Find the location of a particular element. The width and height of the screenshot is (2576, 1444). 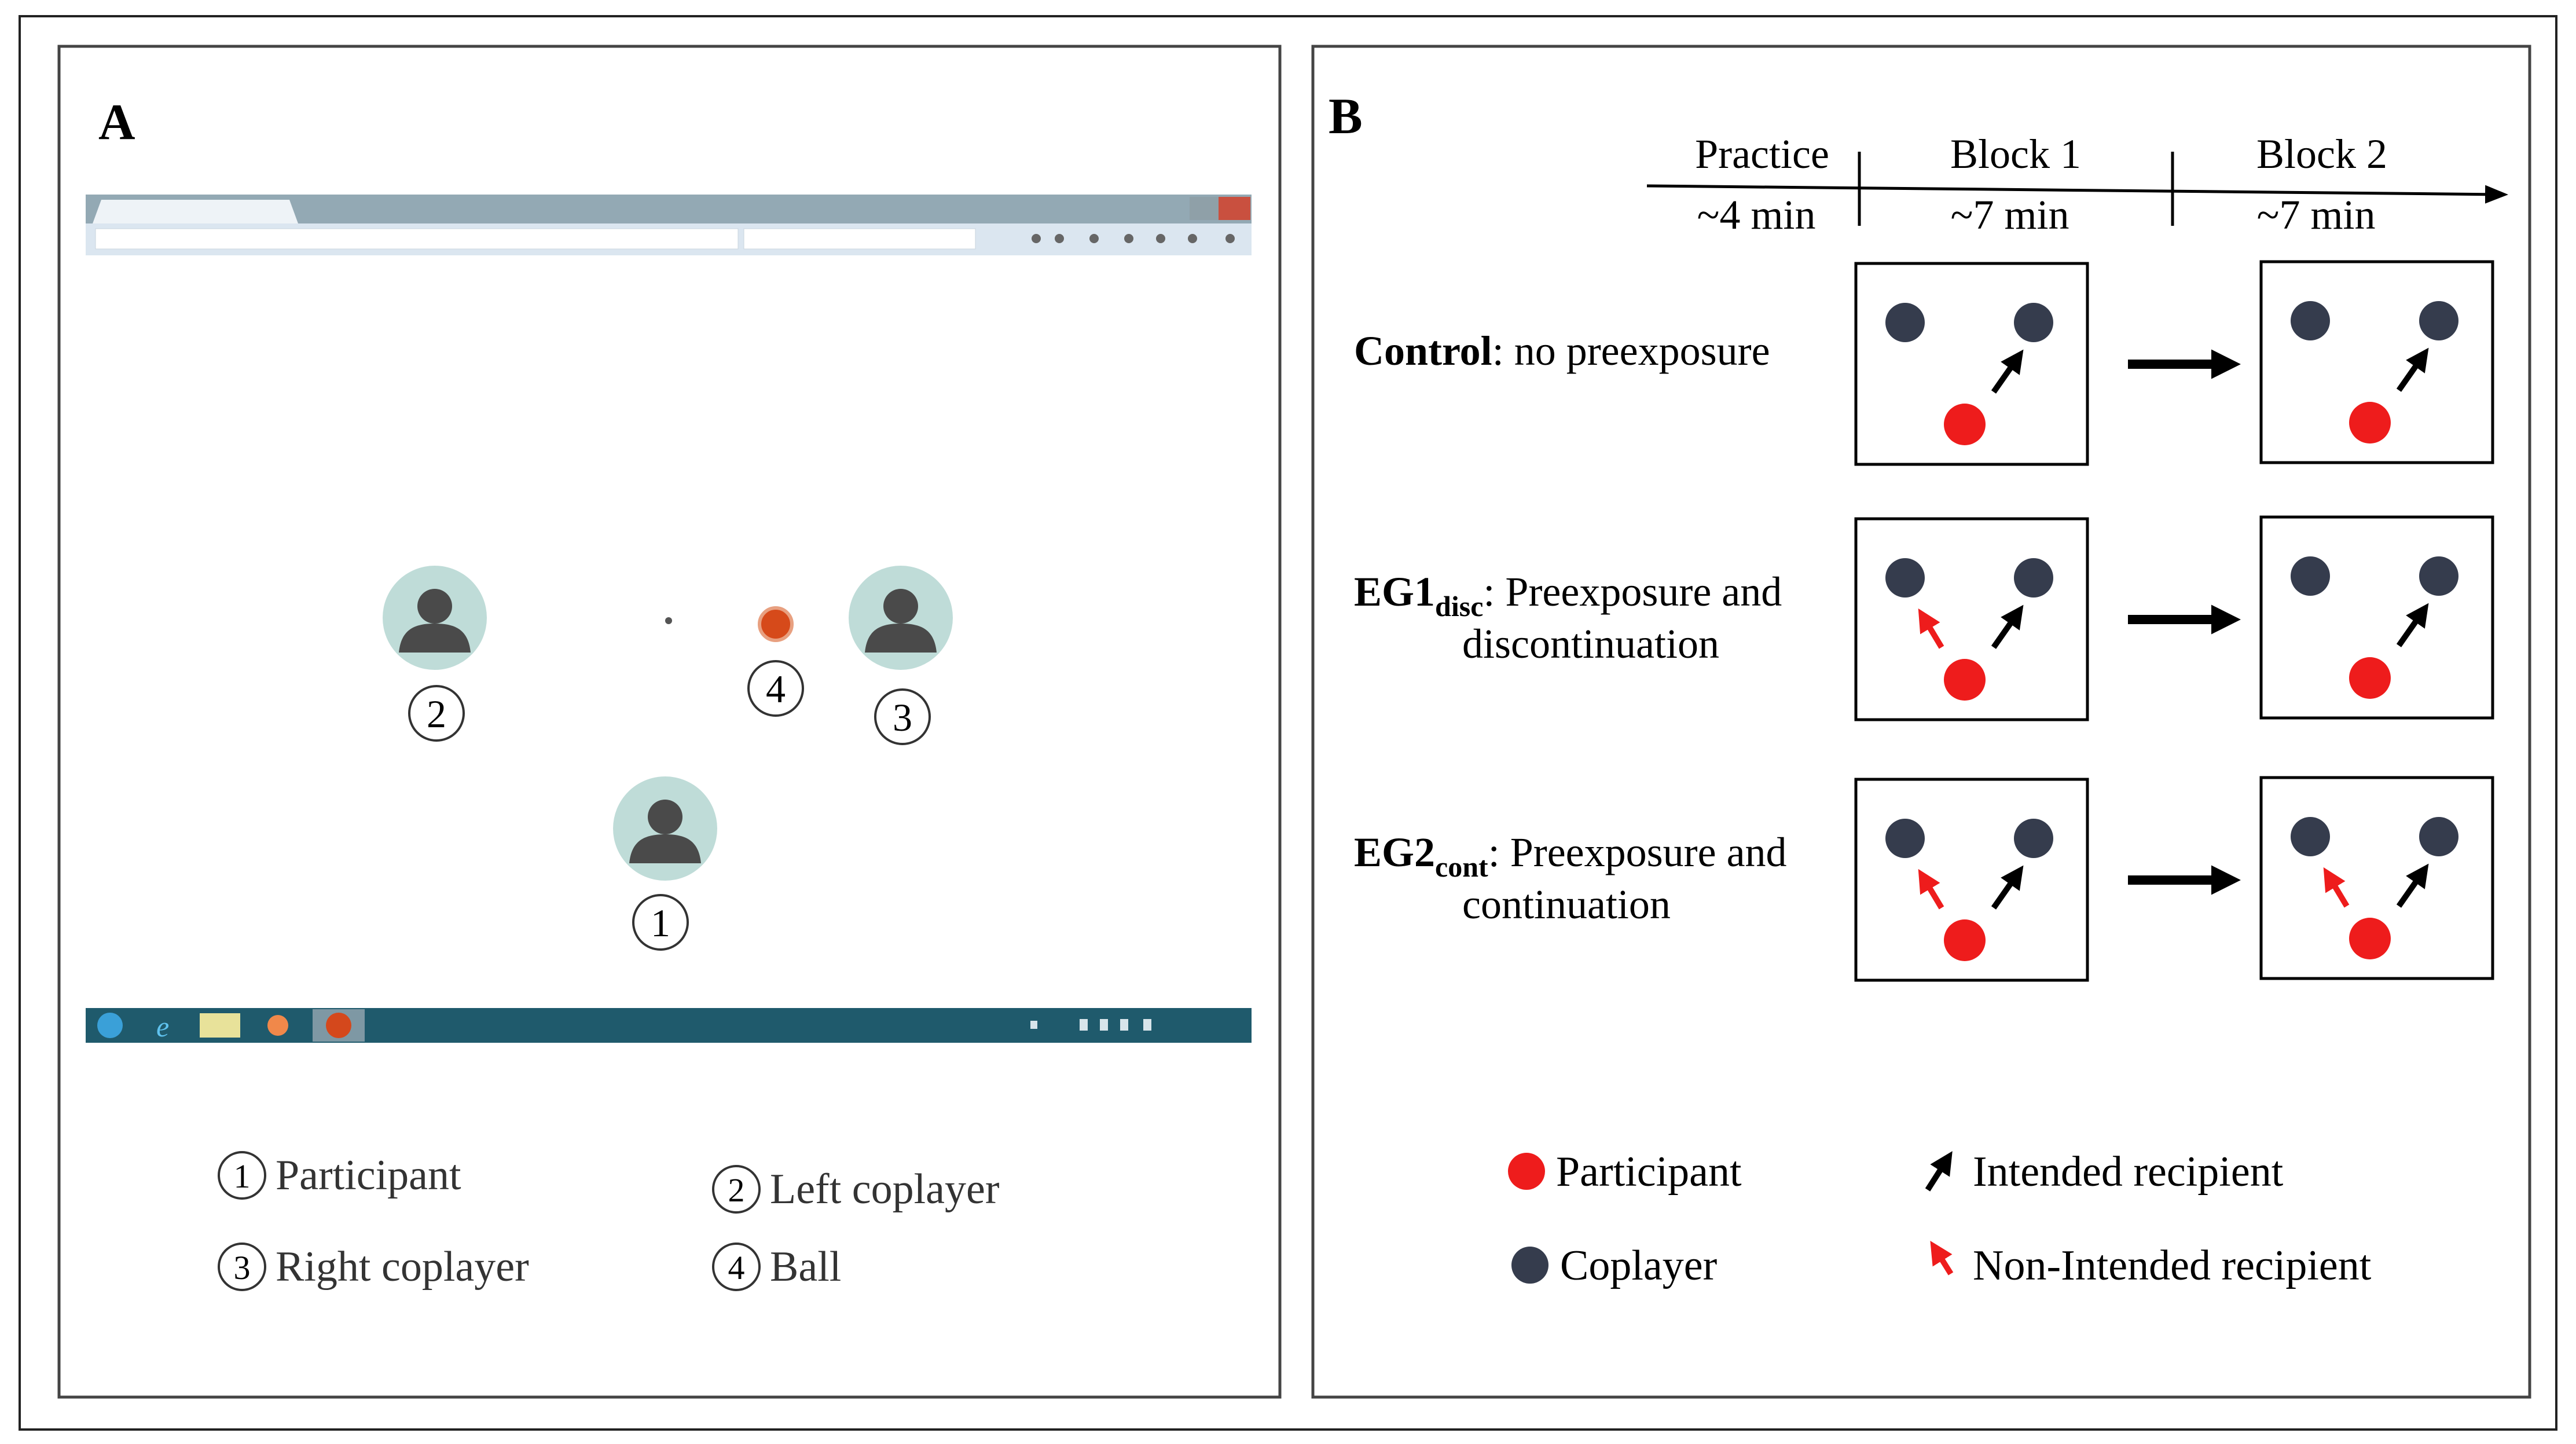

firefox-icon is located at coordinates (338, 1025).